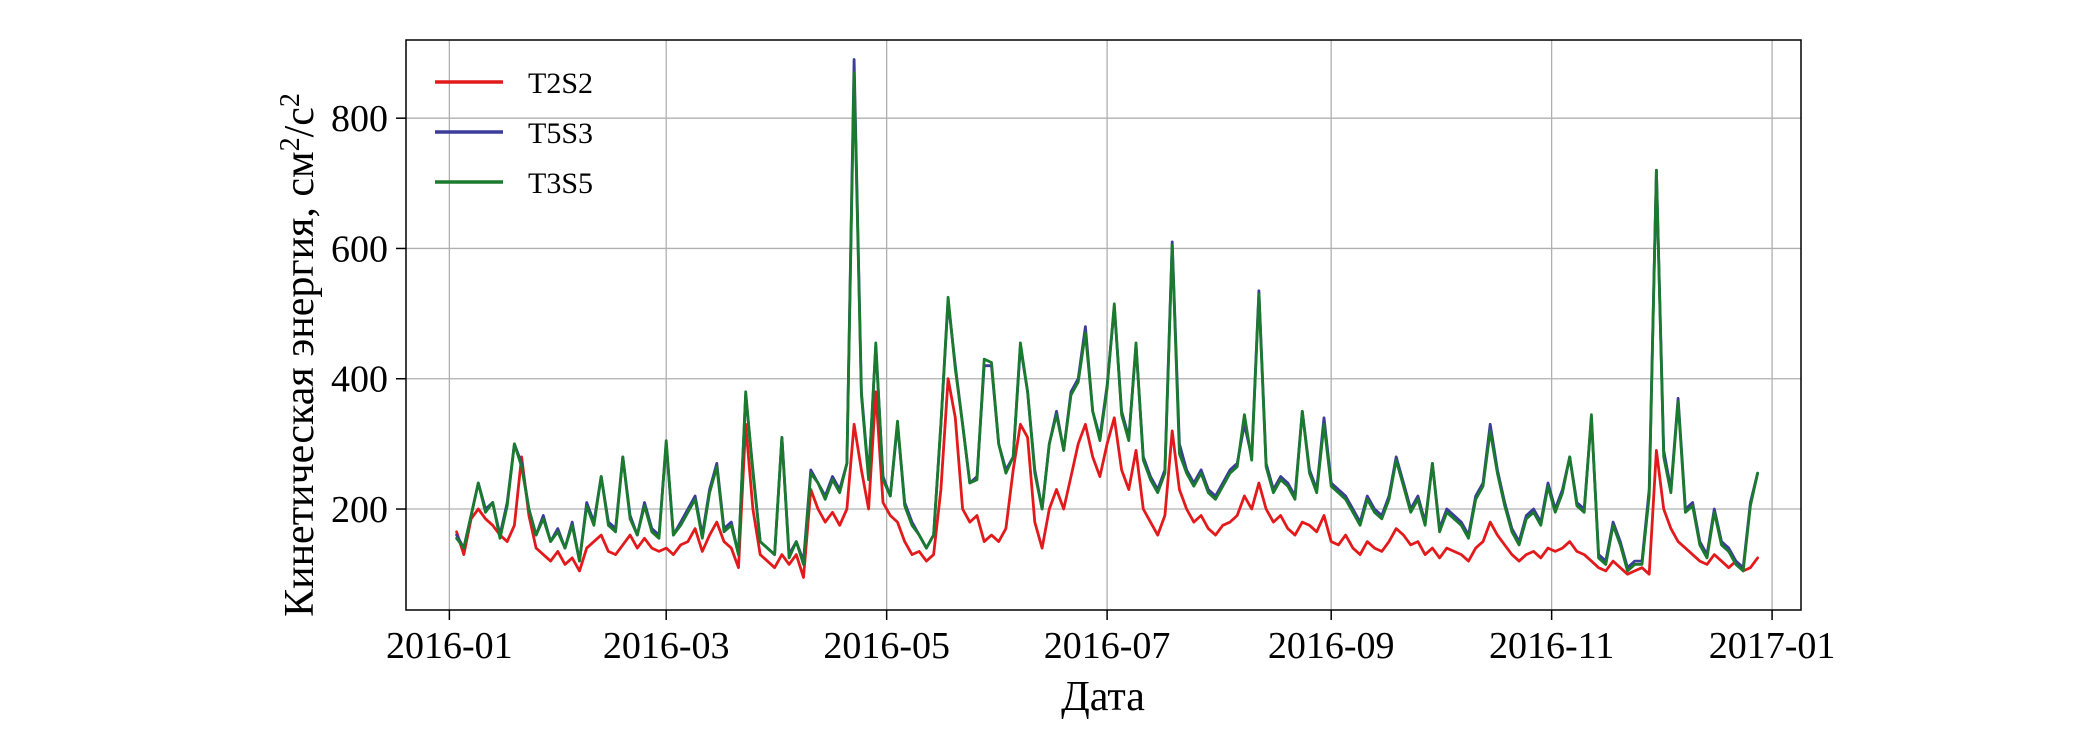 The width and height of the screenshot is (2079, 737). I want to click on x-tick-label: 2016-05, so click(886, 646).